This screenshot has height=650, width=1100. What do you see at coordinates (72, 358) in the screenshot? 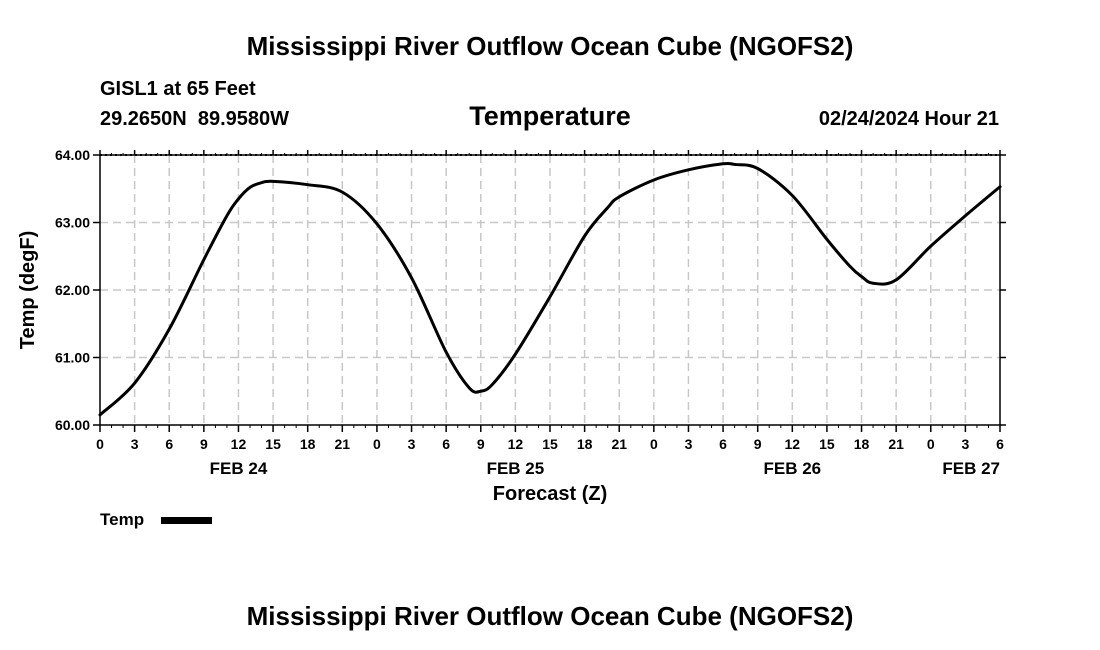
I see `y-tick-label: 61.00` at bounding box center [72, 358].